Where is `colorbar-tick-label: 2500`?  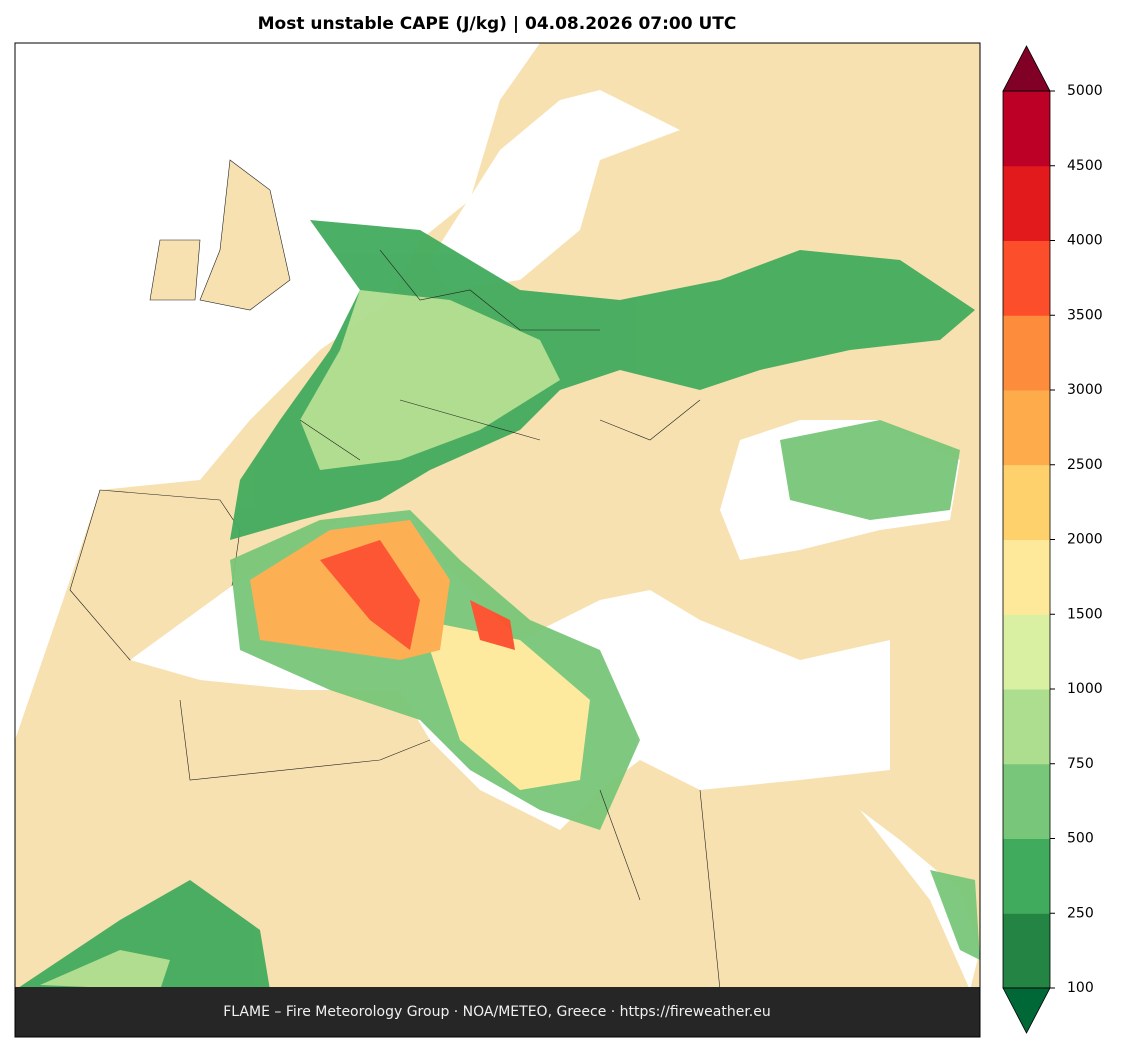 colorbar-tick-label: 2500 is located at coordinates (1085, 465).